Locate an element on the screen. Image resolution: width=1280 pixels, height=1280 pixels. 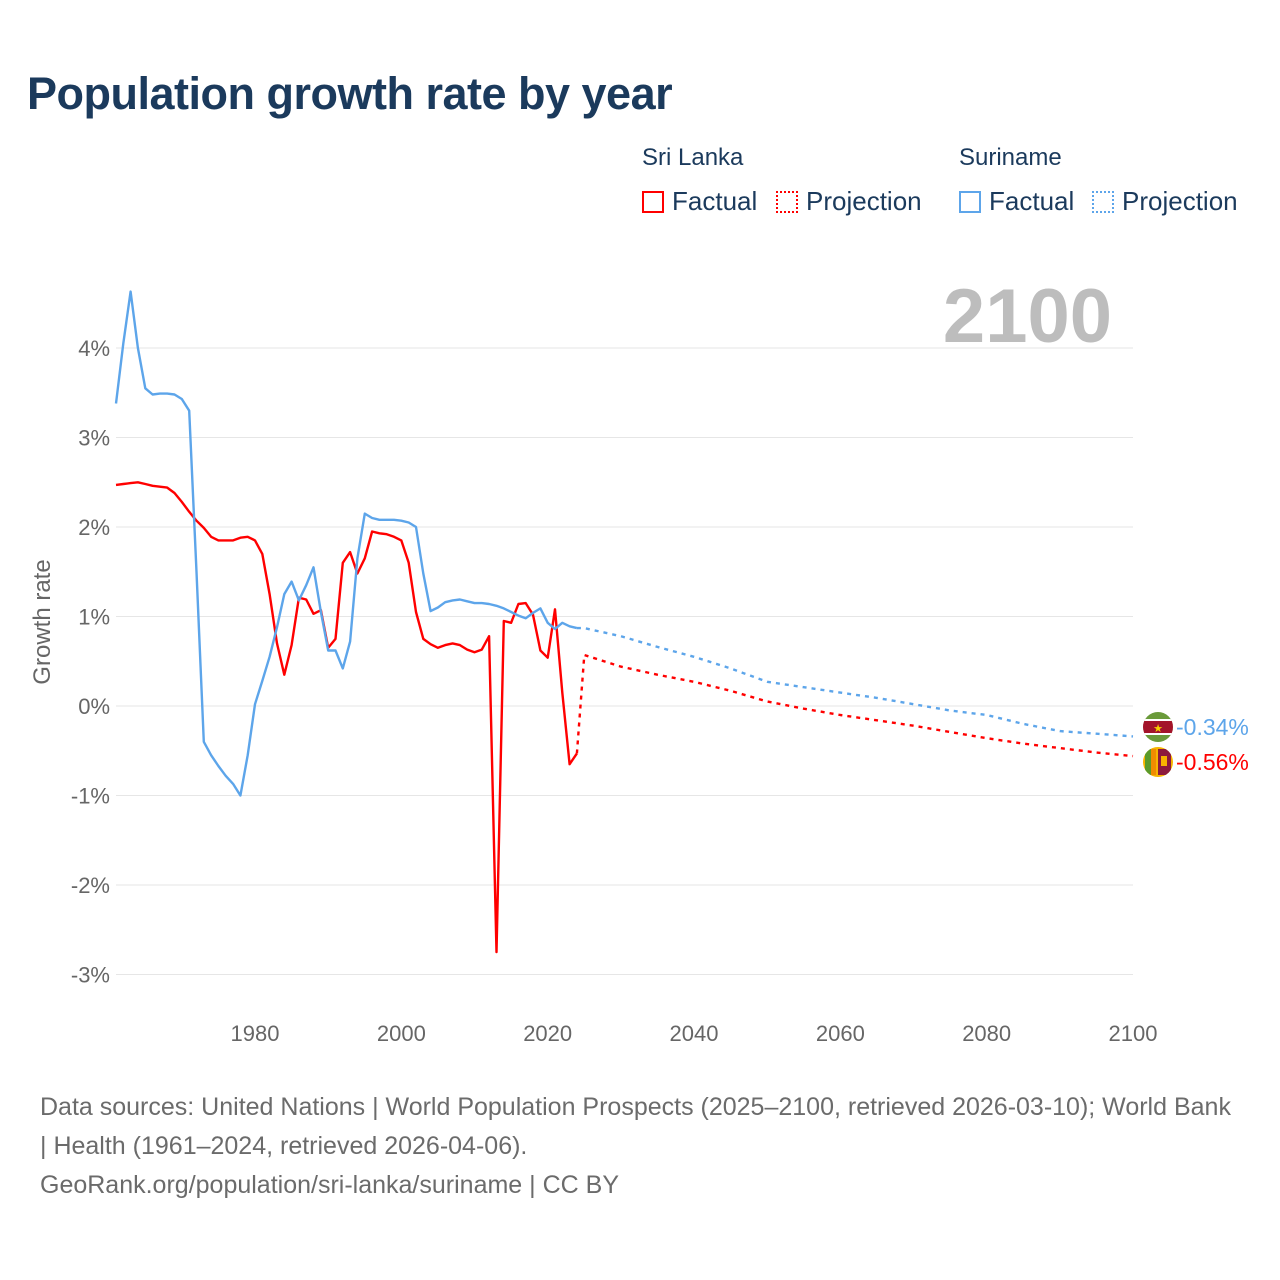
chart-title: Population growth rate by year is located at coordinates (350, 93).